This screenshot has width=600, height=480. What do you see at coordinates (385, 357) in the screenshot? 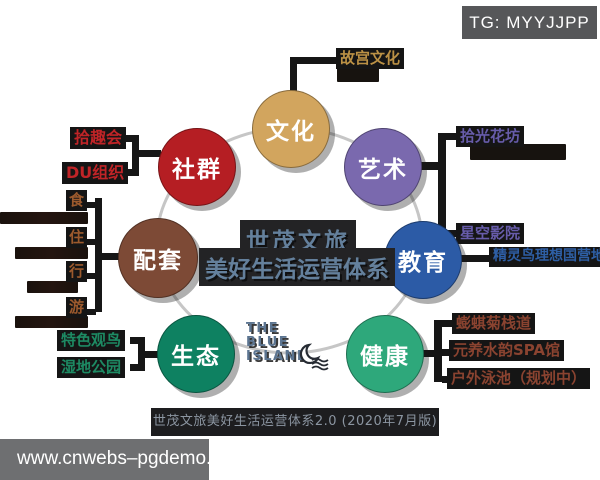
I see `node-label: 健康` at bounding box center [385, 357].